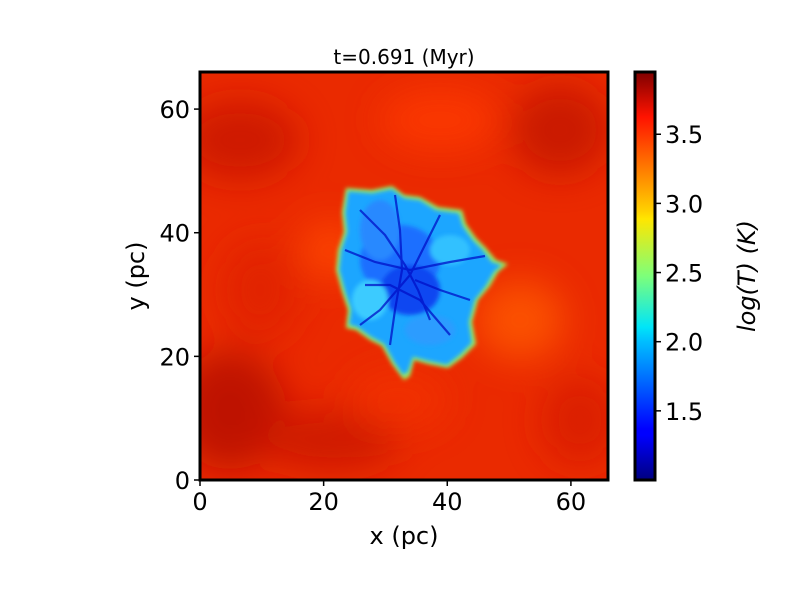 This screenshot has width=800, height=600. Describe the element at coordinates (571, 502) in the screenshot. I see `x-tick-label: 60` at that location.